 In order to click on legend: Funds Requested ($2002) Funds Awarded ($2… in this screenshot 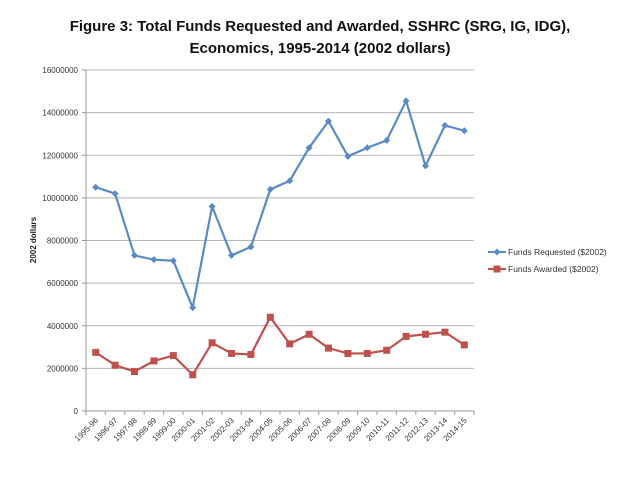, I will do `click(547, 260)`.